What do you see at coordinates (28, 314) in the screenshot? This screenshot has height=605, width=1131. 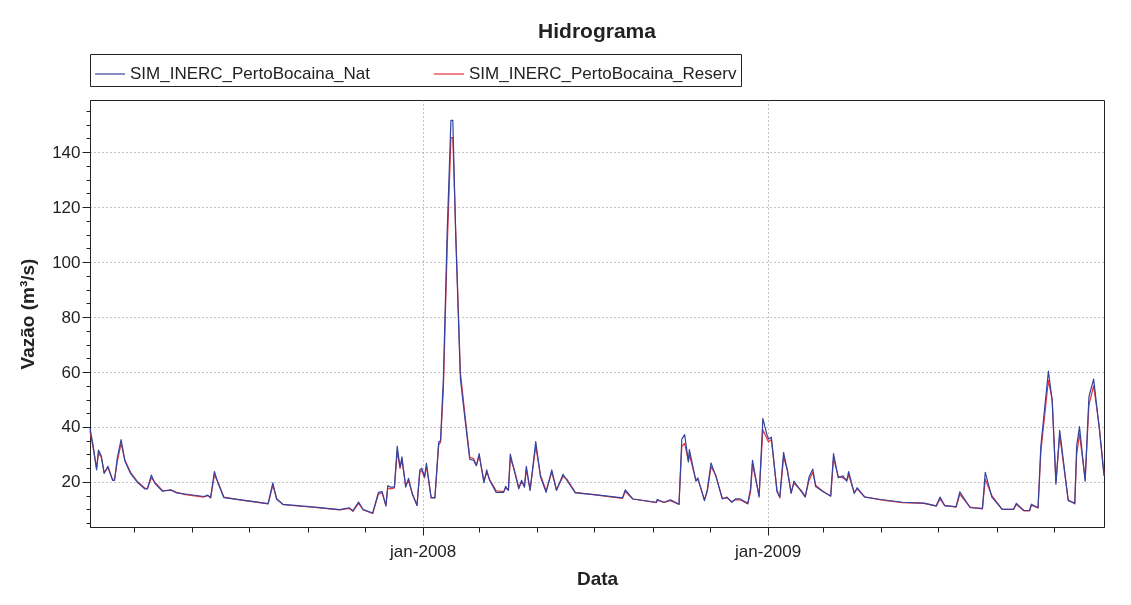 I see `y-axis-title: Vazão (m³/s)` at bounding box center [28, 314].